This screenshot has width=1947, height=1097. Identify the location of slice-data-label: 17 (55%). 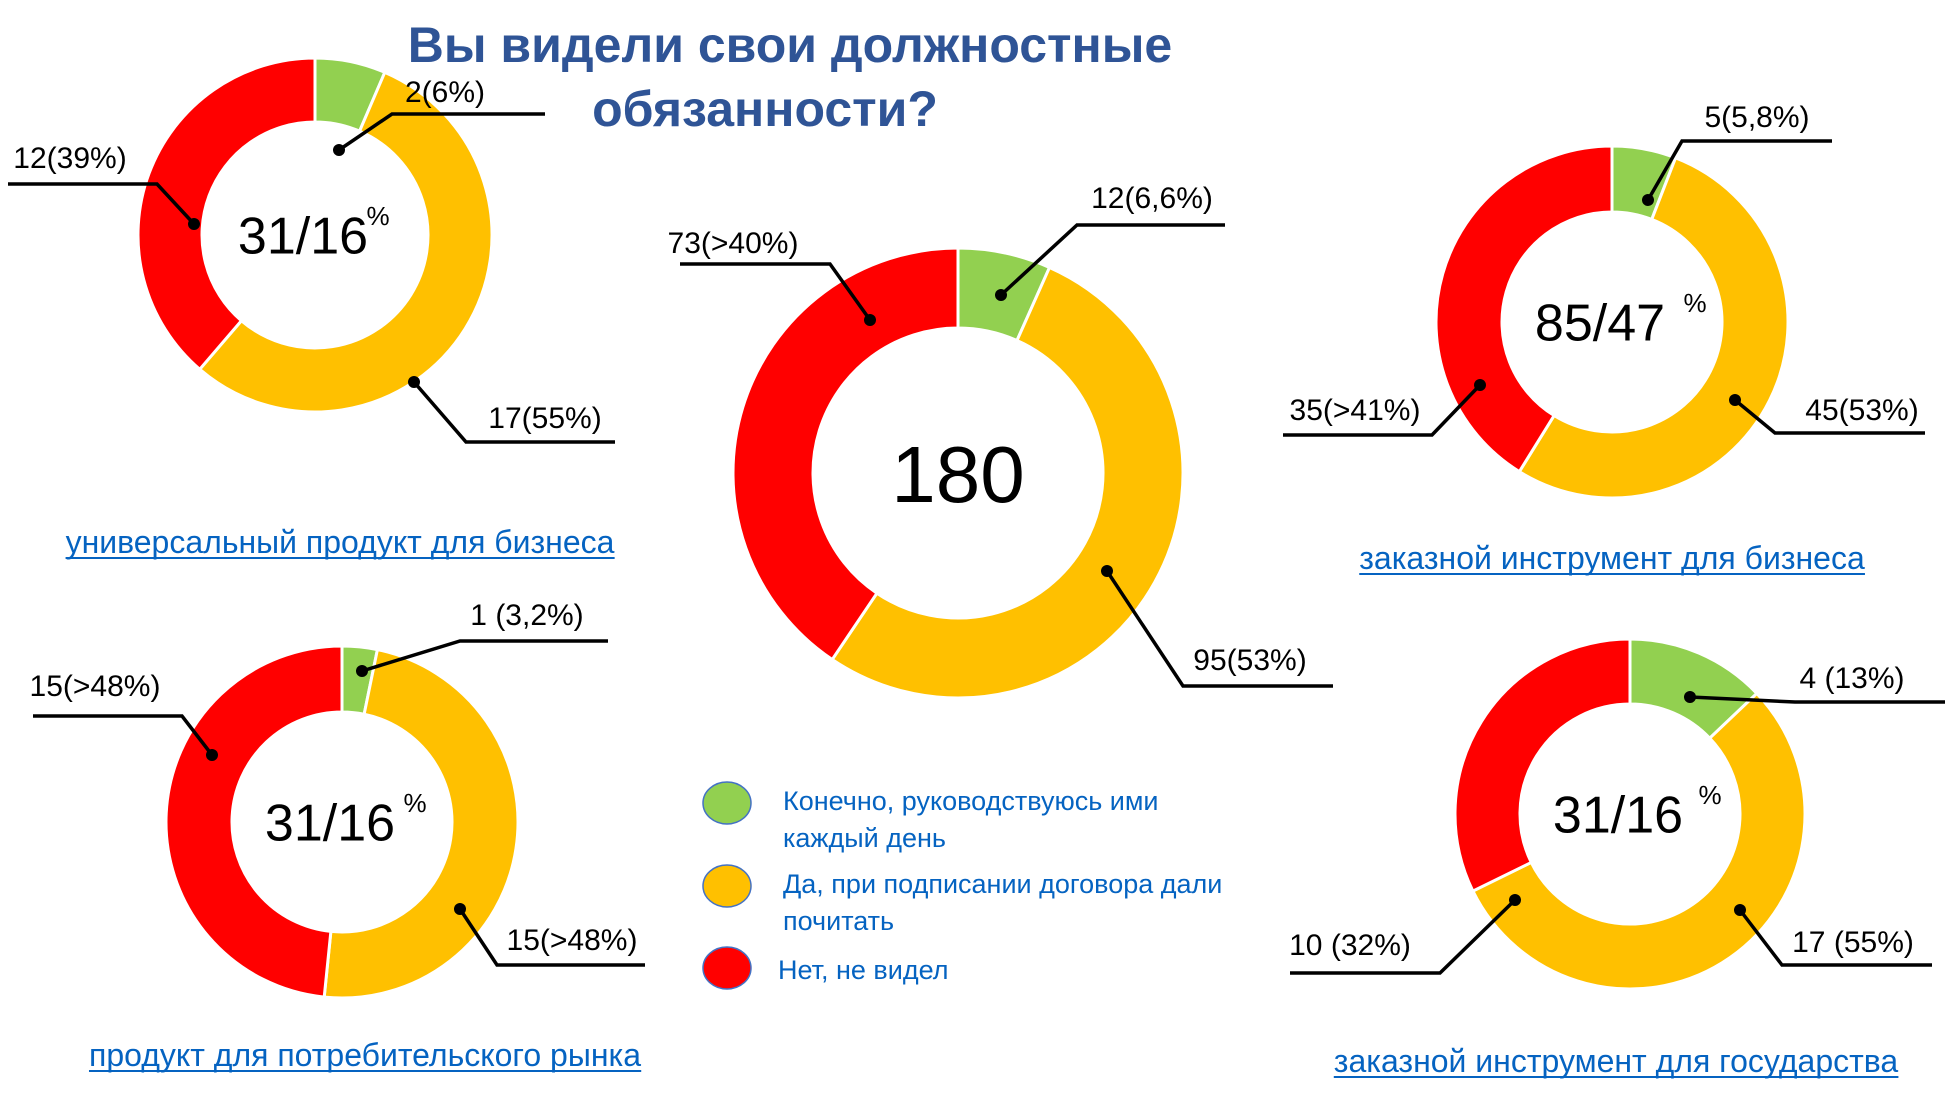
(1853, 942).